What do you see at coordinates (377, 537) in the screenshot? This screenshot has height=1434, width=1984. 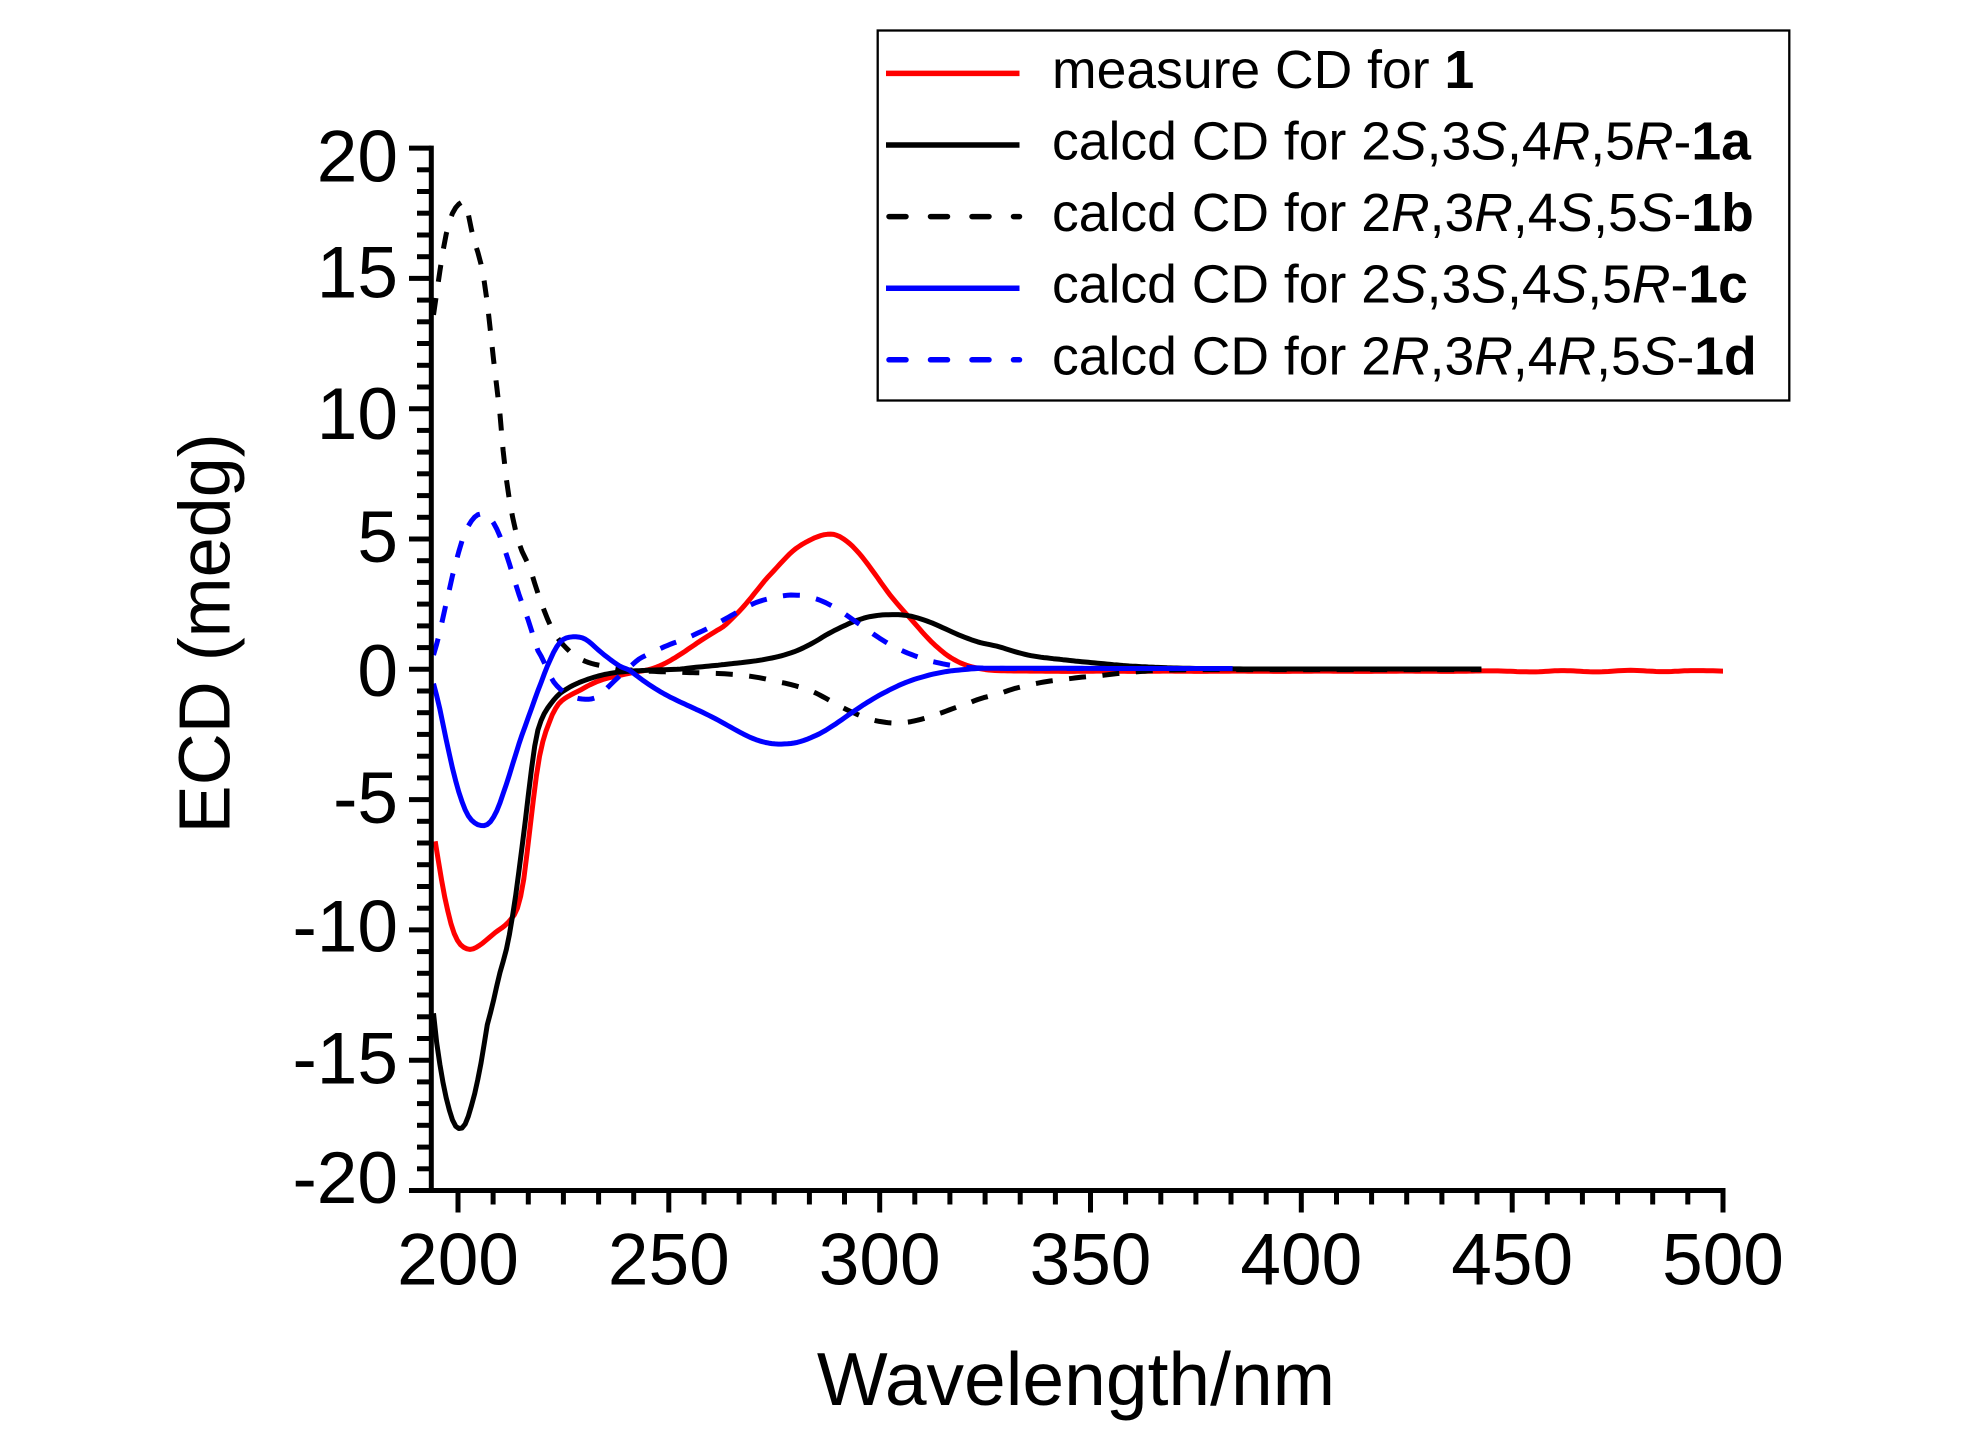 I see `svg-text: 5` at bounding box center [377, 537].